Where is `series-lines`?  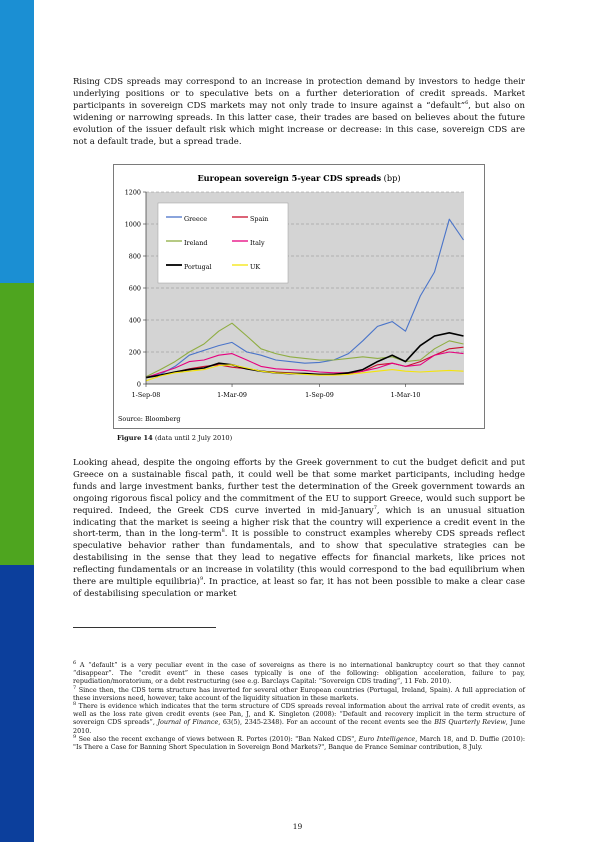
series-lines is located at coordinates (304, 300).